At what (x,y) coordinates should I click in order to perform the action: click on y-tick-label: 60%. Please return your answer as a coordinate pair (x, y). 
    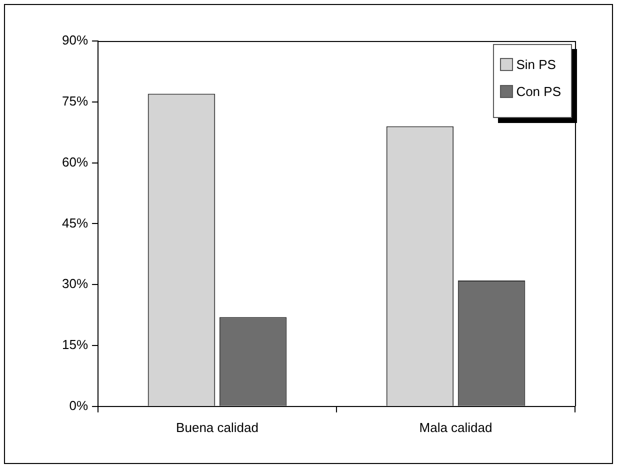
    Looking at the image, I should click on (75, 162).